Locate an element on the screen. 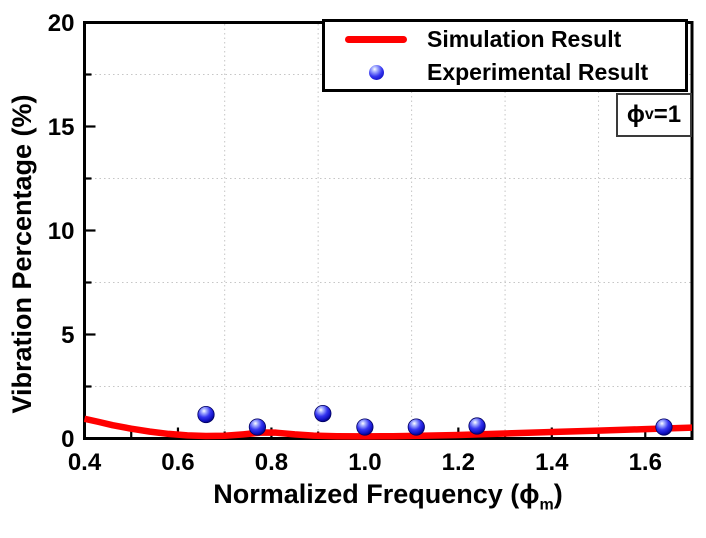 This screenshot has width=706, height=538. x-tick-label: 1.2 is located at coordinates (458, 462).